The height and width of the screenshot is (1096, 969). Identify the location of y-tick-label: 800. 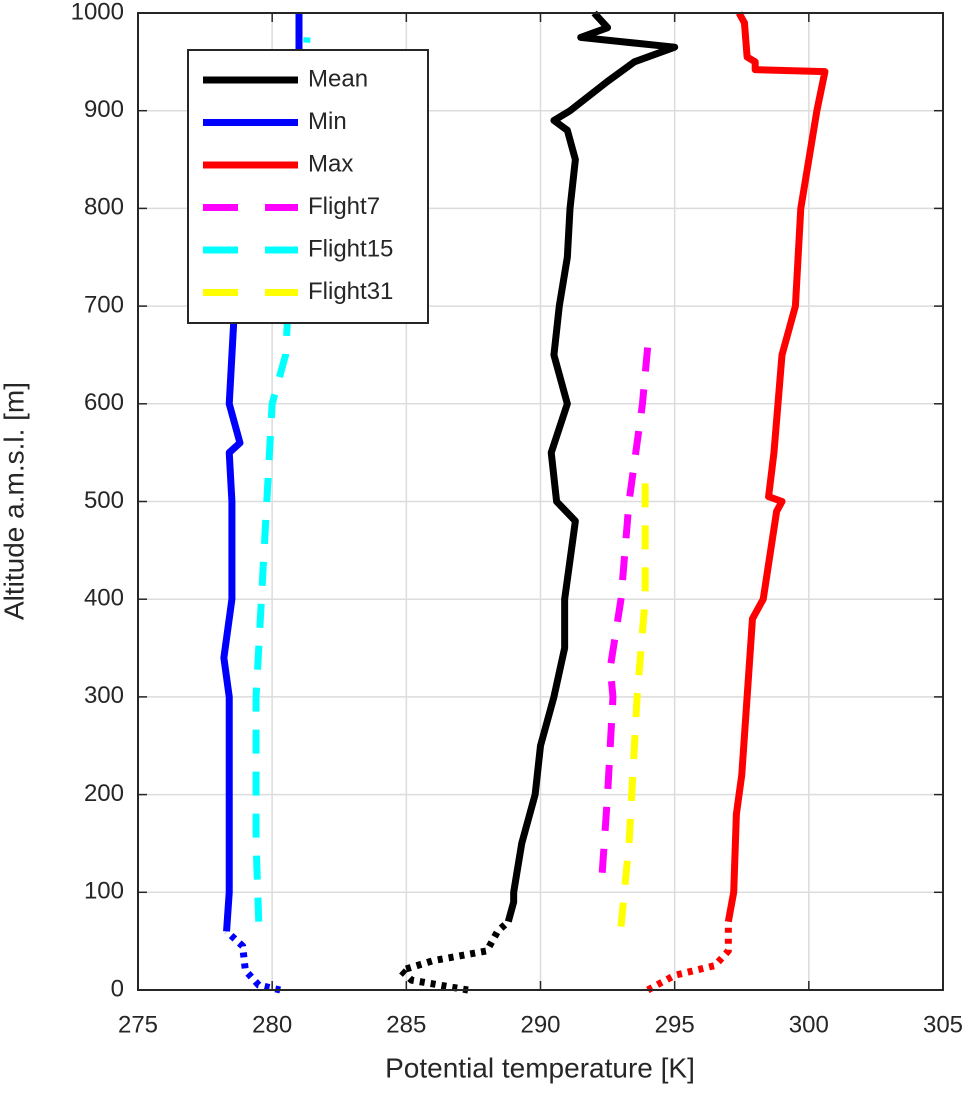
(104, 207).